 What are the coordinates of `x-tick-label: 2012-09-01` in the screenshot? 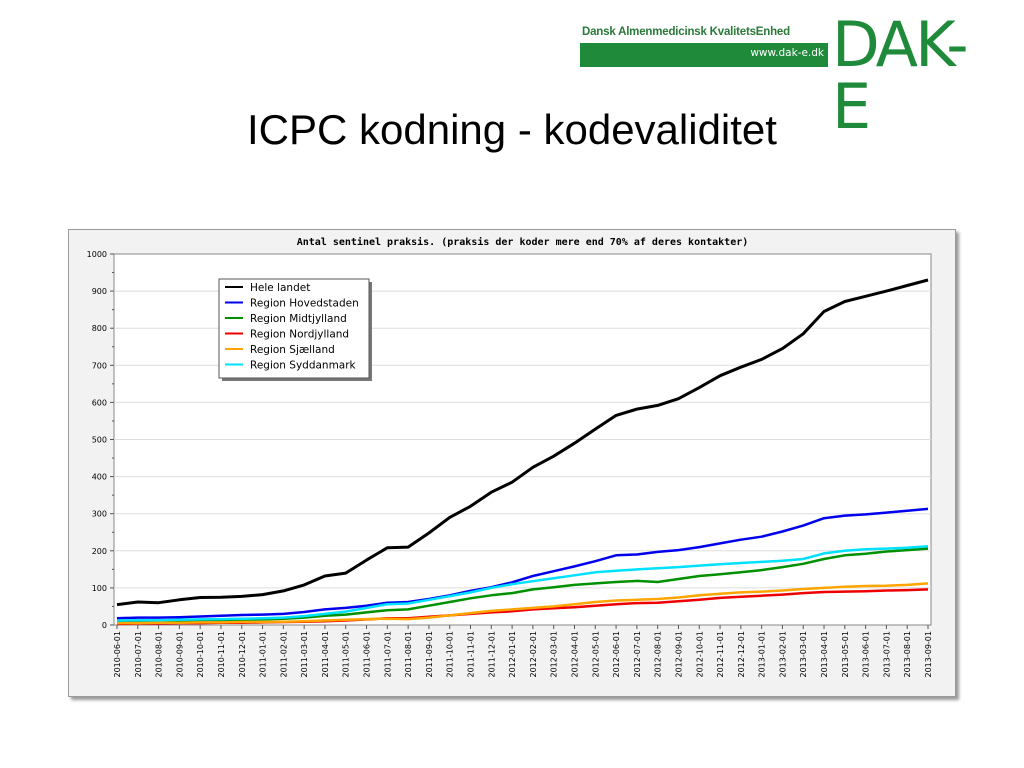 It's located at (678, 654).